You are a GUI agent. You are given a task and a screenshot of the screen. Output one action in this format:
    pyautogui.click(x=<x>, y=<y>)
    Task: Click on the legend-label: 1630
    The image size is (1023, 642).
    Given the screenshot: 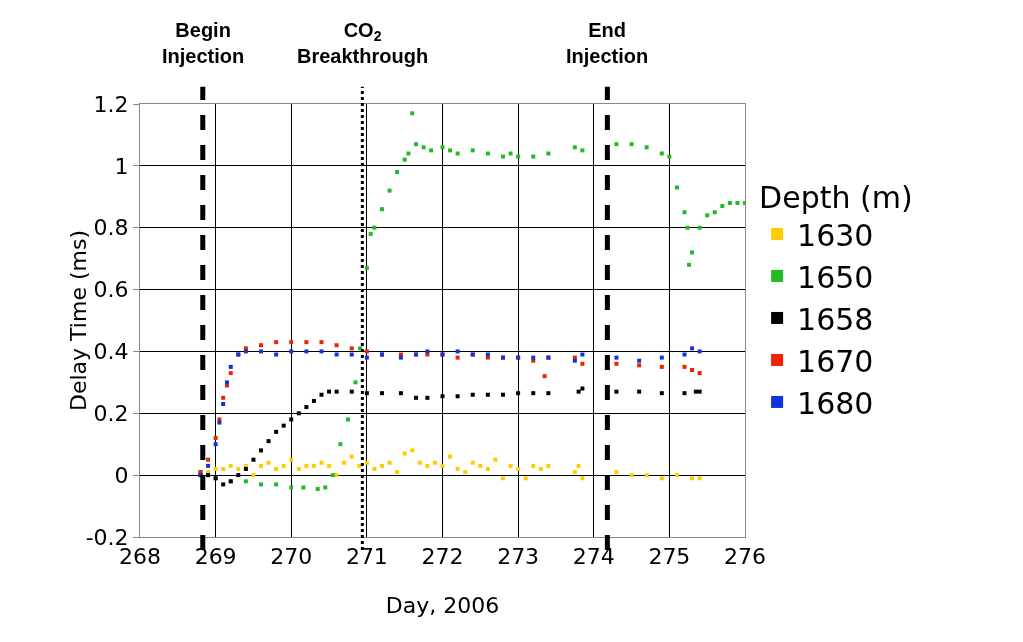 What is the action you would take?
    pyautogui.click(x=835, y=235)
    